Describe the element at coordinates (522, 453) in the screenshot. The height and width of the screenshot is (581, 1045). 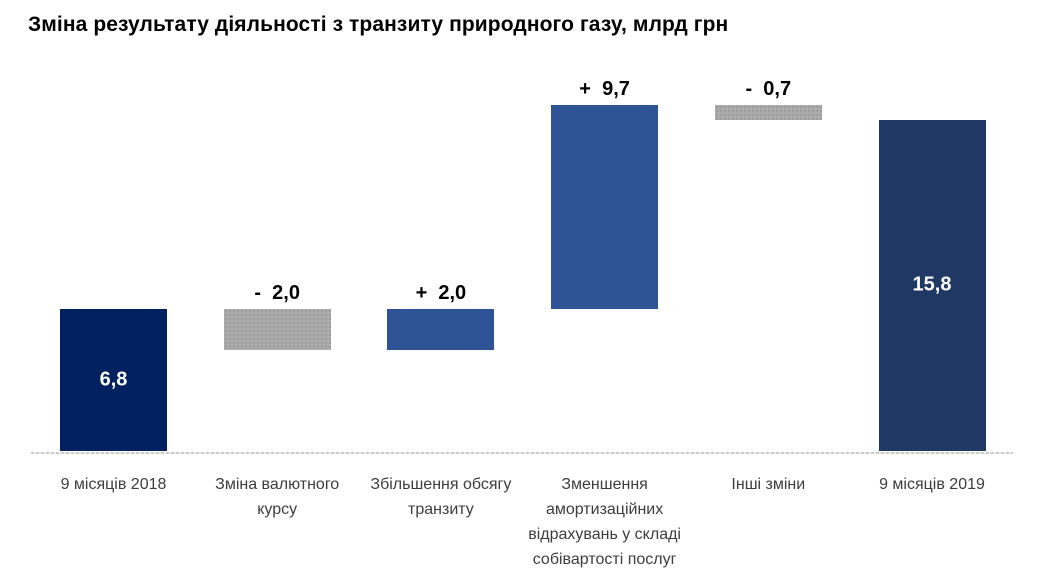
I see `x-axis-baseline` at that location.